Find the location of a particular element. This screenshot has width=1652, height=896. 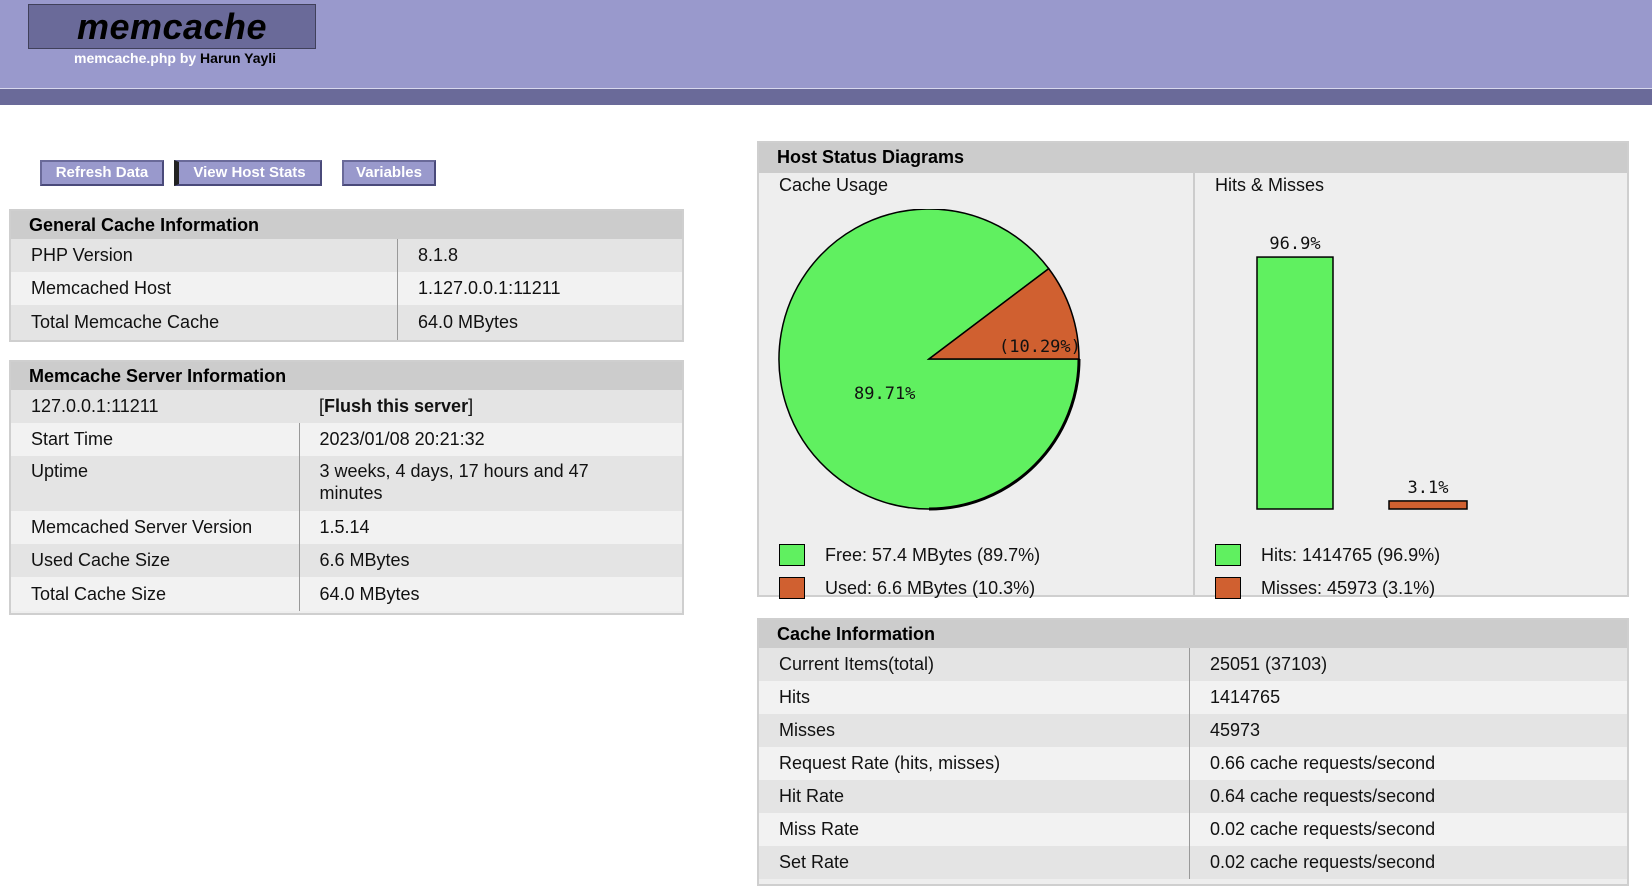

flush-bracket-open: [ is located at coordinates (322, 406).